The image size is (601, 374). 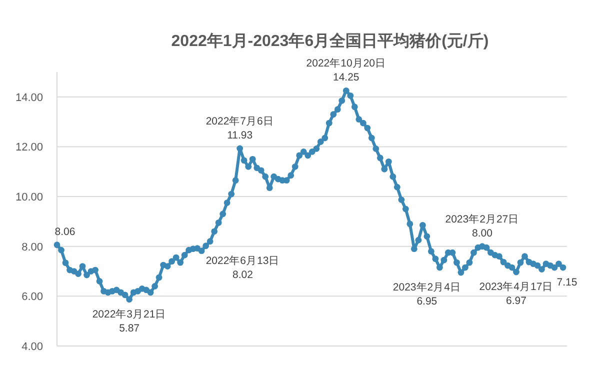 I want to click on chart-title: 2022年1月-2023年6月全国日平均猪价(元/斤), so click(x=330, y=41).